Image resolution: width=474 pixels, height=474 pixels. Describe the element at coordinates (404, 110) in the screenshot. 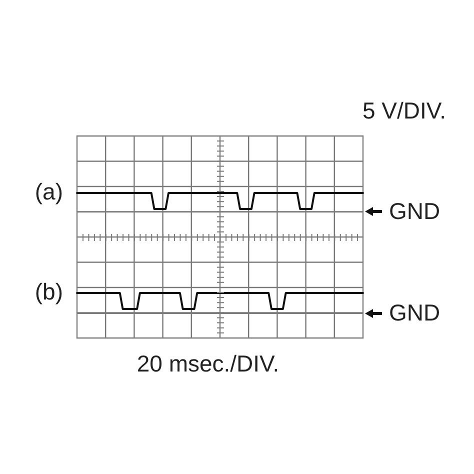

I see `y-axis-title: 5 V/DIV.` at that location.